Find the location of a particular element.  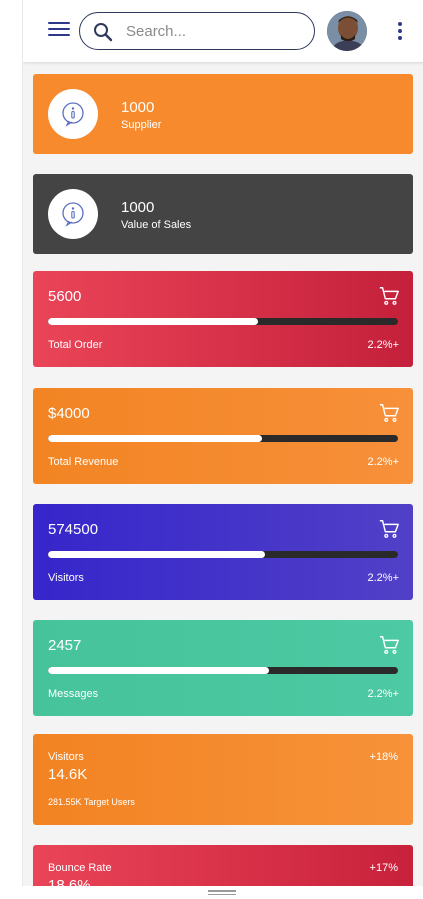

stat-card-label: Total Revenue is located at coordinates (83, 462).